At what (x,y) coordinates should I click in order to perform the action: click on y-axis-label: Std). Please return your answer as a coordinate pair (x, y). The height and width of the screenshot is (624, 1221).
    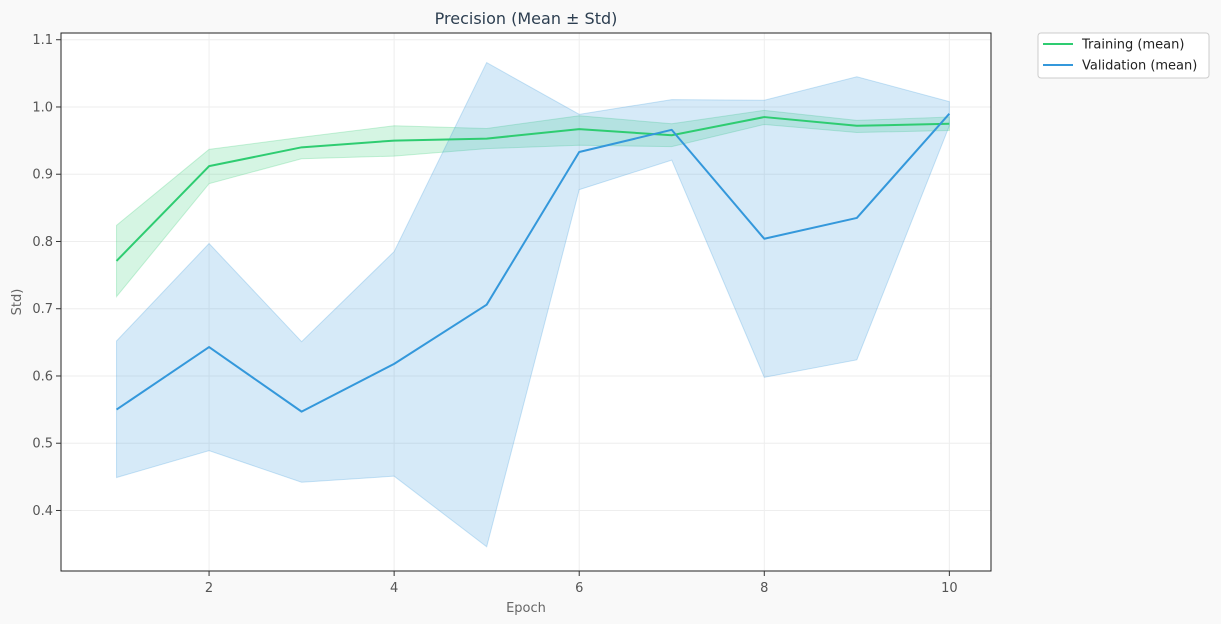
    Looking at the image, I should click on (17, 302).